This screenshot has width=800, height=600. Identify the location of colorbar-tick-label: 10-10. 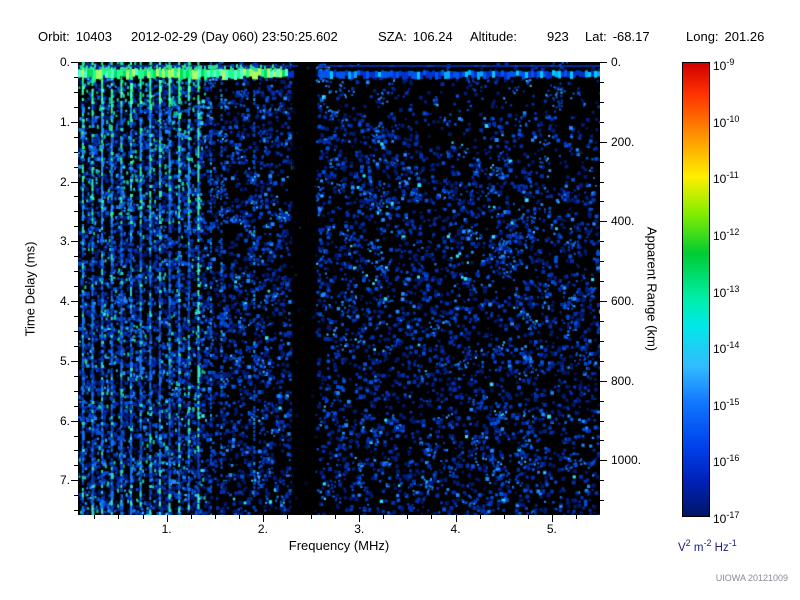
(726, 121).